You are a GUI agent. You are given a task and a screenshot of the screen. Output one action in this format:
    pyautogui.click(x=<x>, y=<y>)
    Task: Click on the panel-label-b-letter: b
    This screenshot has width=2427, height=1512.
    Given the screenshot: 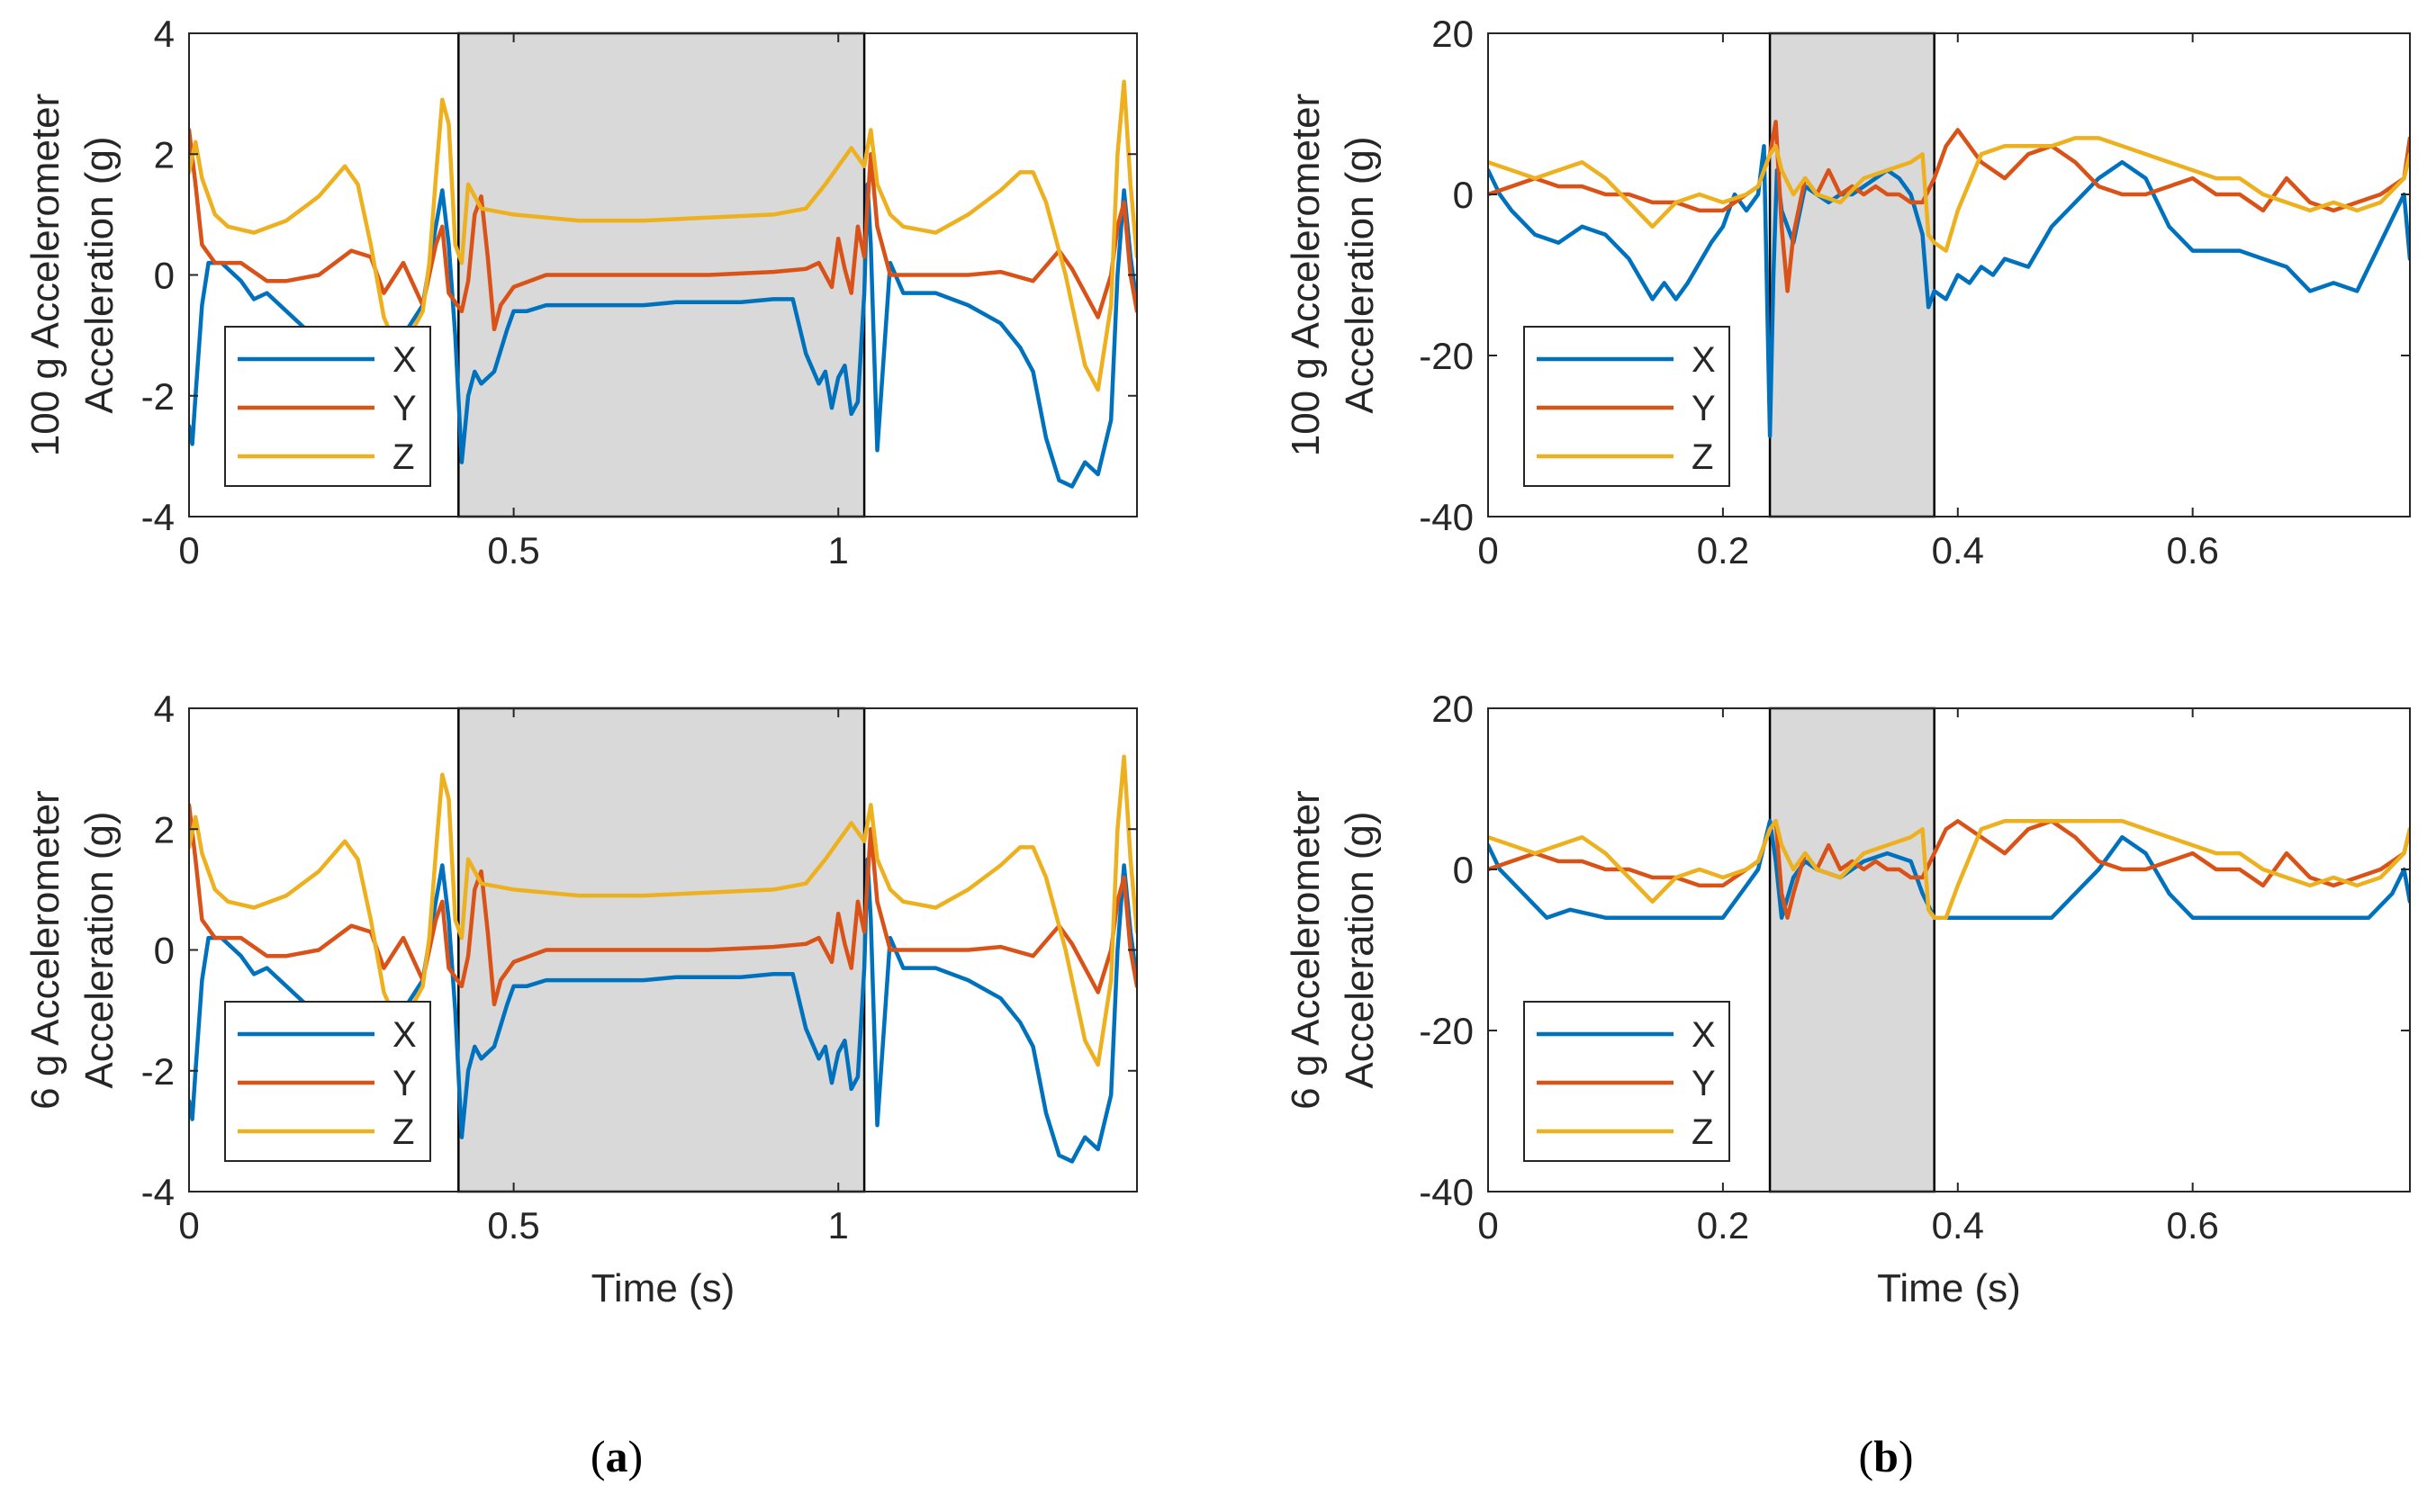 What is the action you would take?
    pyautogui.click(x=1886, y=1456)
    